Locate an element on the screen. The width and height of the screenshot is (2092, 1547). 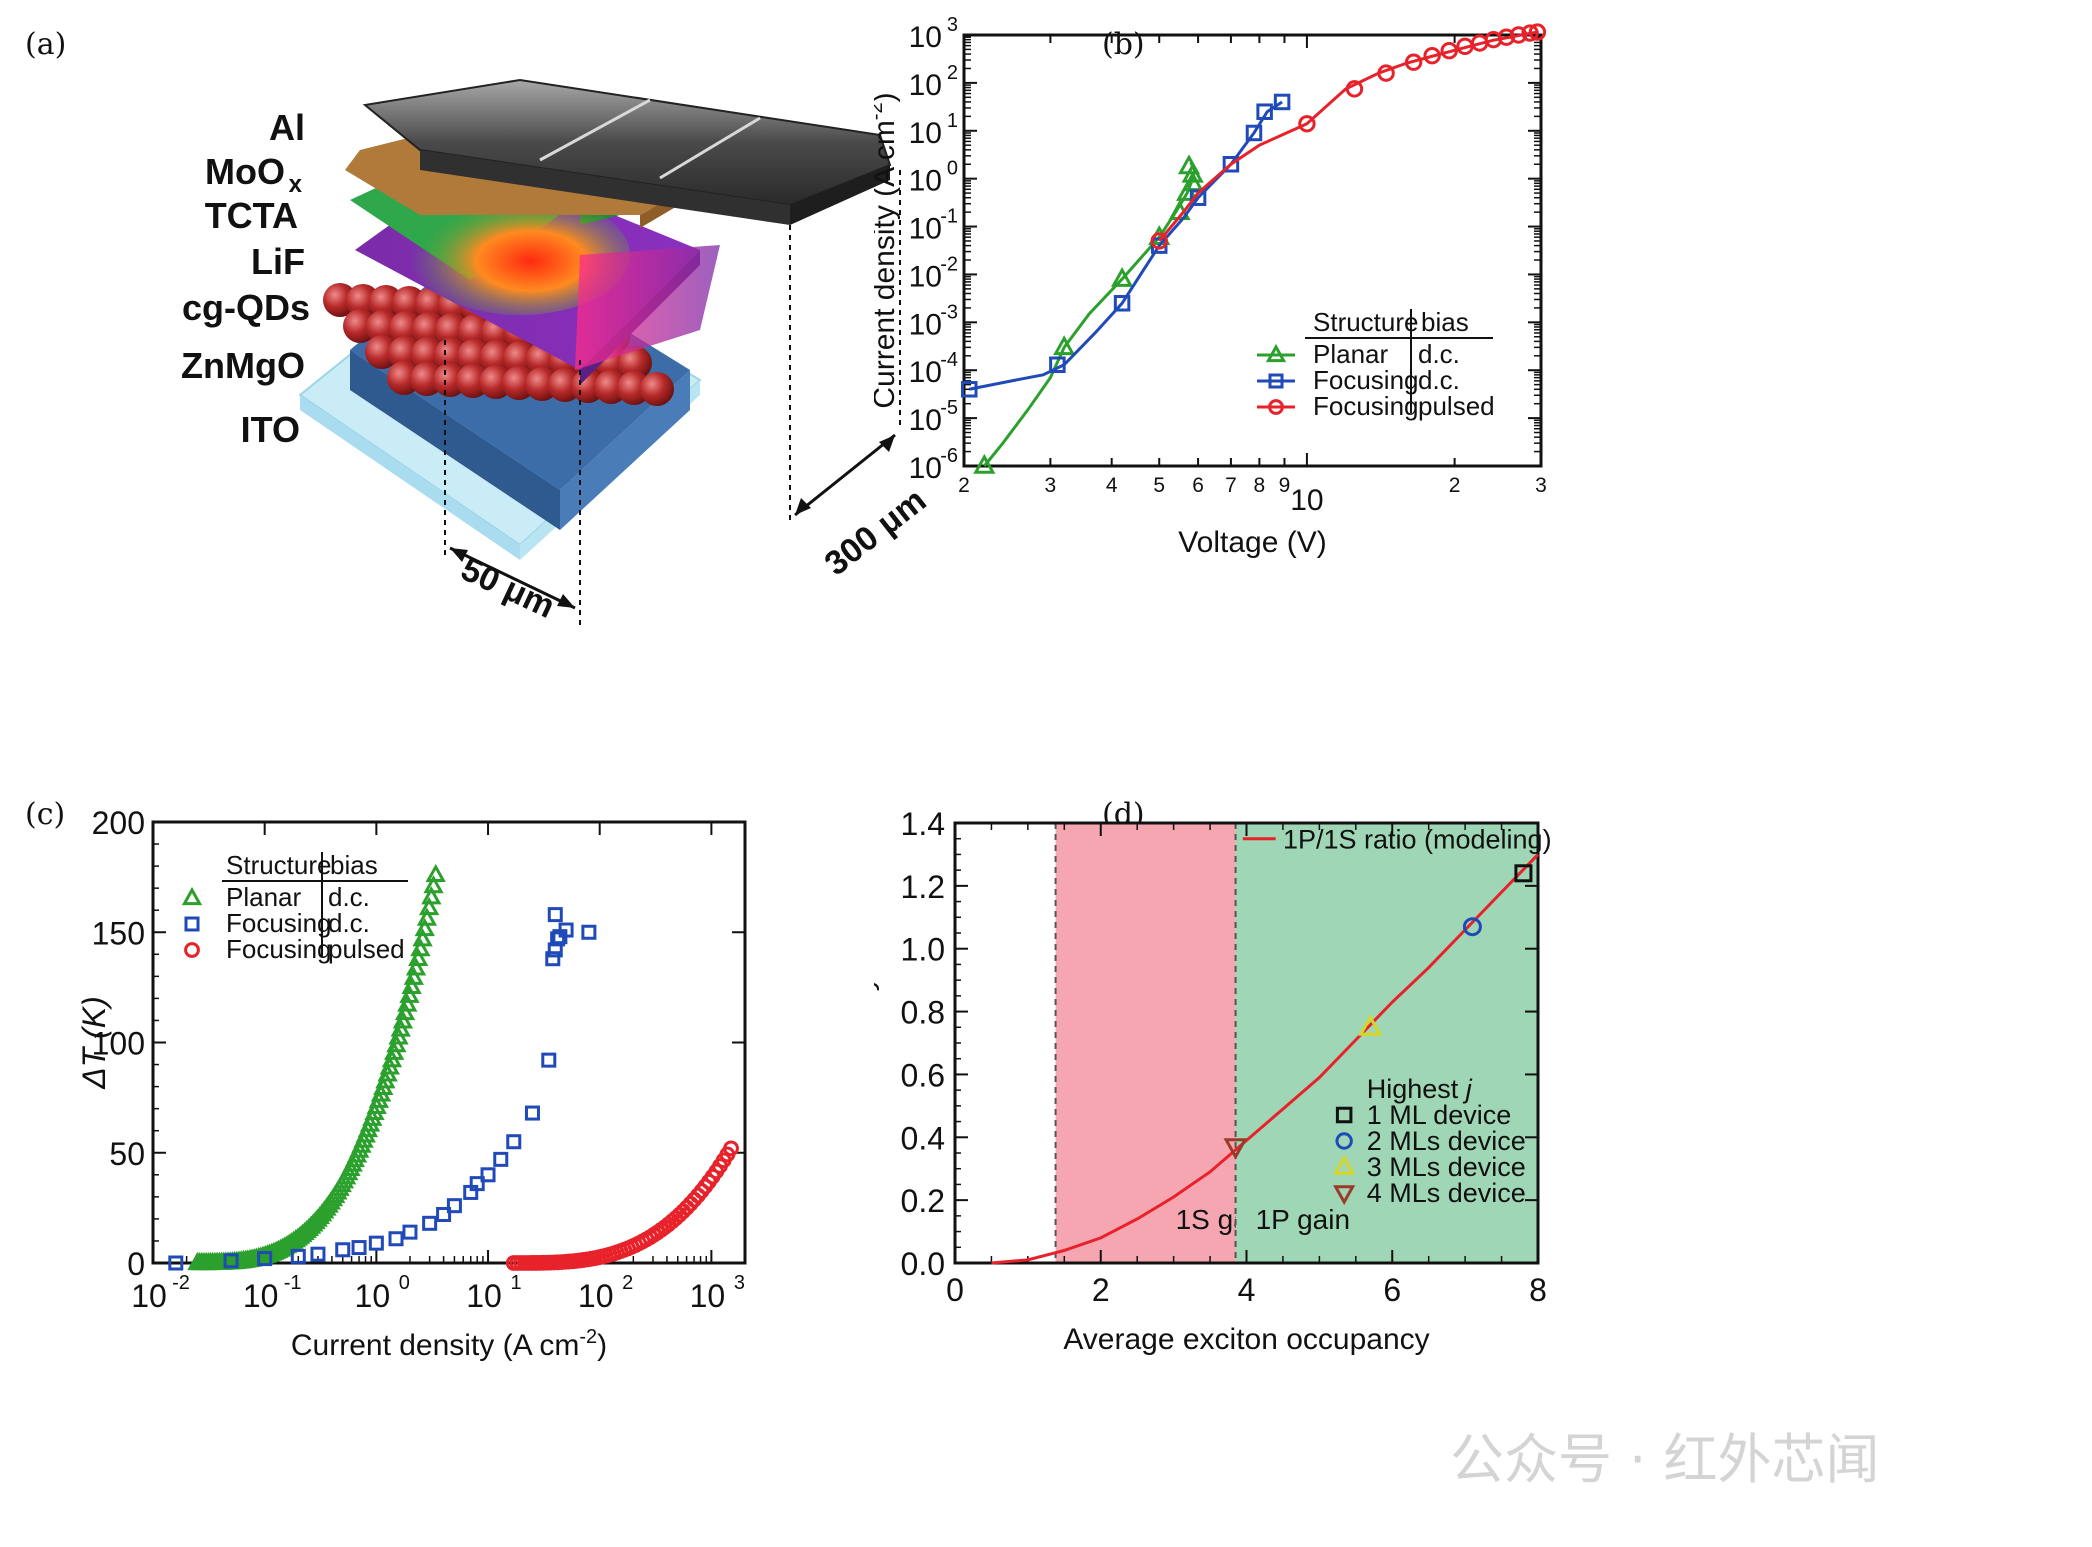
y-tick-exponent: -4 is located at coordinates (949, 360).